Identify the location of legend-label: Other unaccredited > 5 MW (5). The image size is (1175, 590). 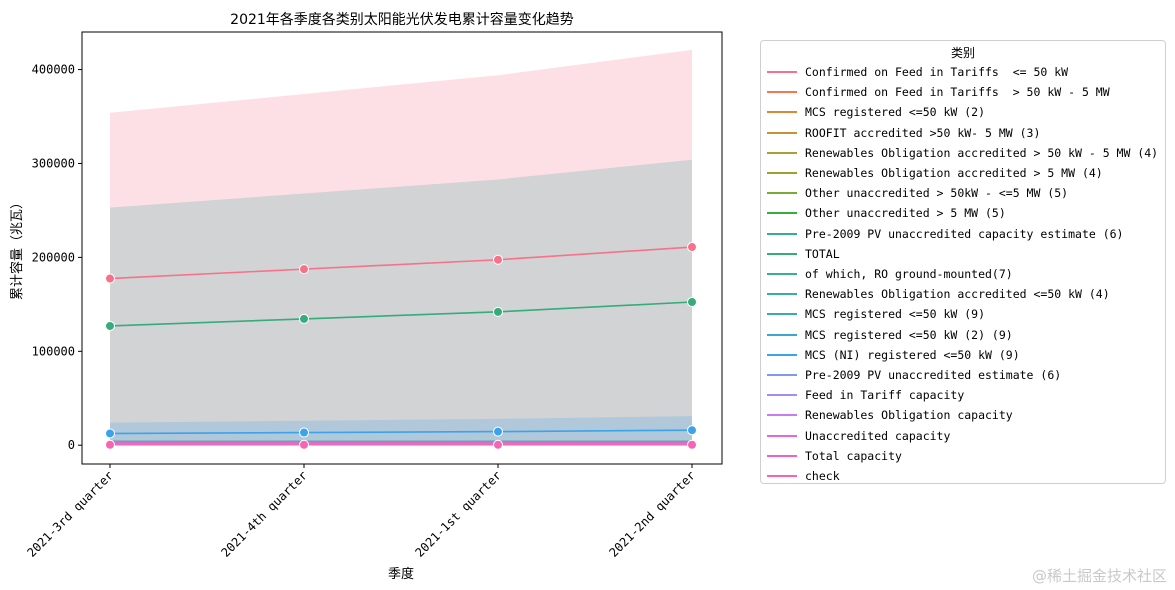
(905, 213).